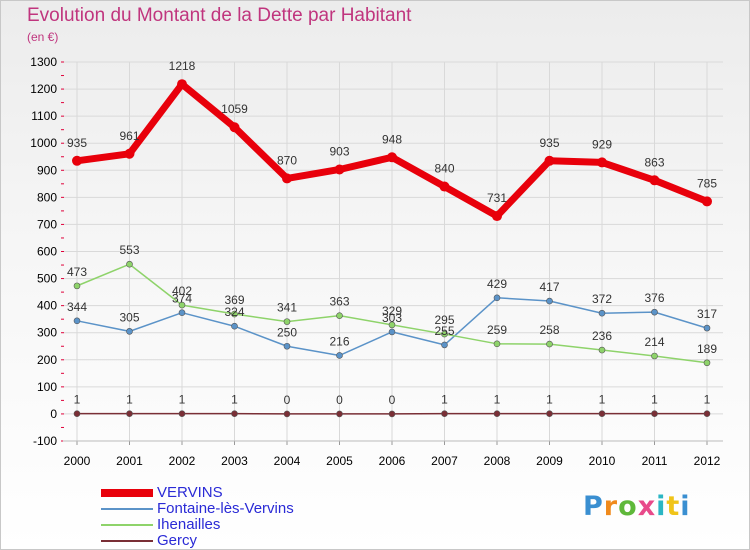  I want to click on data-label: 1218, so click(182, 66).